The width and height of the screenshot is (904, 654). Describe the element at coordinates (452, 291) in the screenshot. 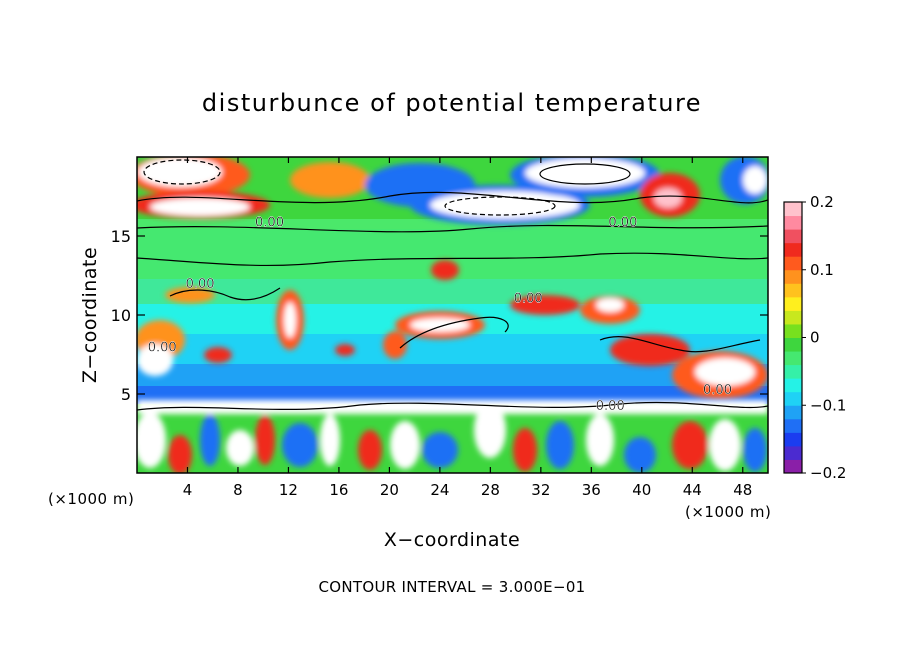

I see `band-mid-upper-layer` at that location.